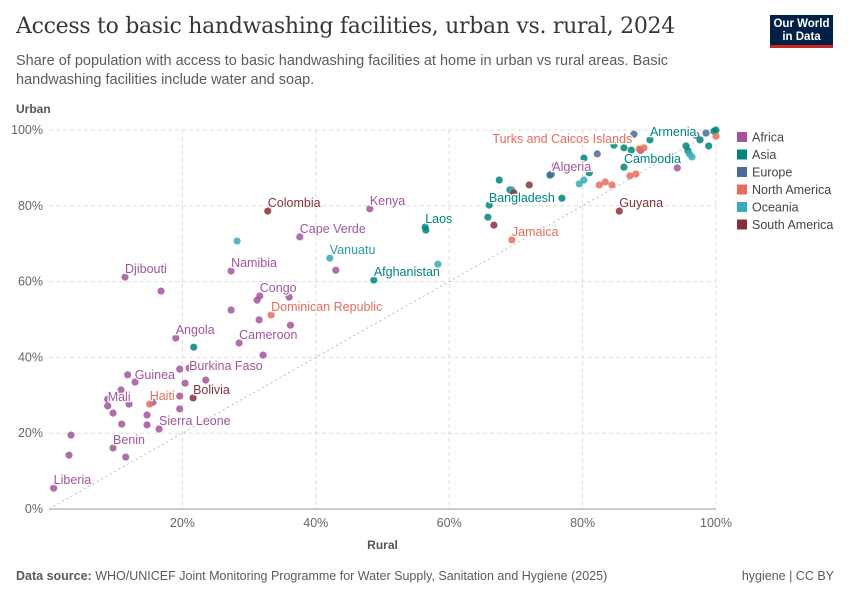  What do you see at coordinates (716, 523) in the screenshot?
I see `x-tick-label: 100%` at bounding box center [716, 523].